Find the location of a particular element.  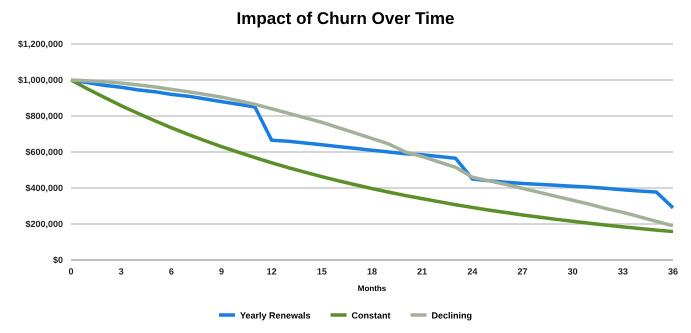

x-tick-label: 33 is located at coordinates (623, 271).